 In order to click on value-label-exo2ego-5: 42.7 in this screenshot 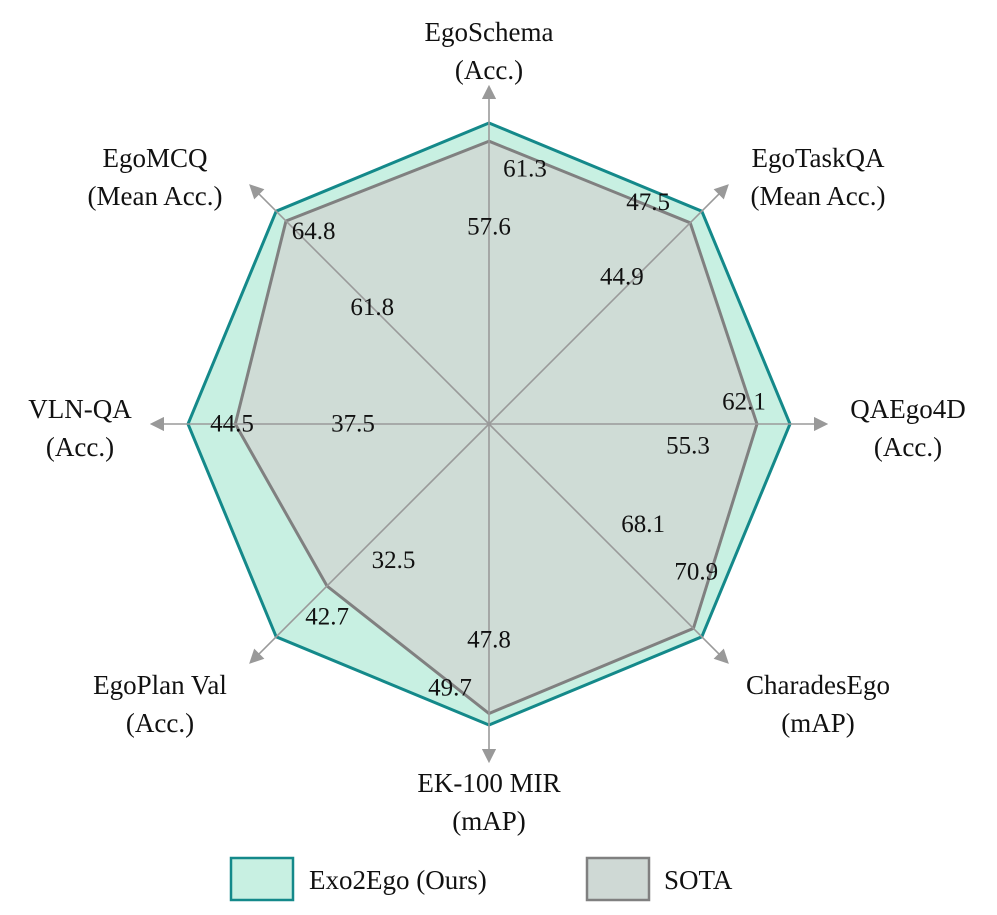, I will do `click(327, 617)`.